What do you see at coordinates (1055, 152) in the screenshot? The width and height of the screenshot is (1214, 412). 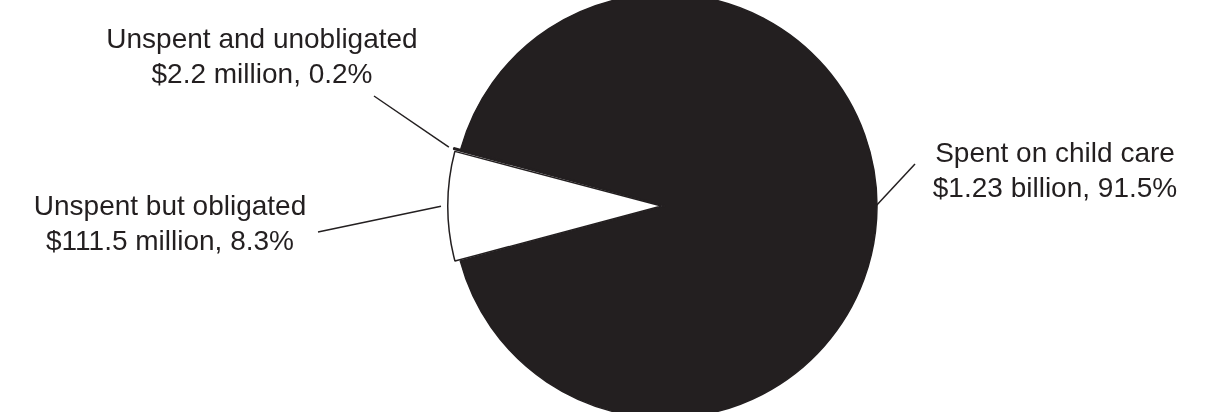 I see `slice-label: Spent on child care` at bounding box center [1055, 152].